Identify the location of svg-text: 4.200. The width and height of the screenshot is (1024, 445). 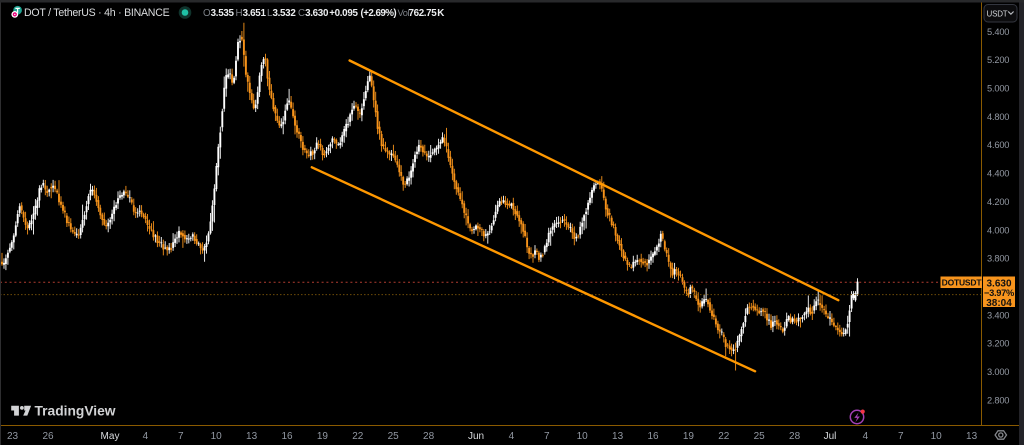
(998, 202).